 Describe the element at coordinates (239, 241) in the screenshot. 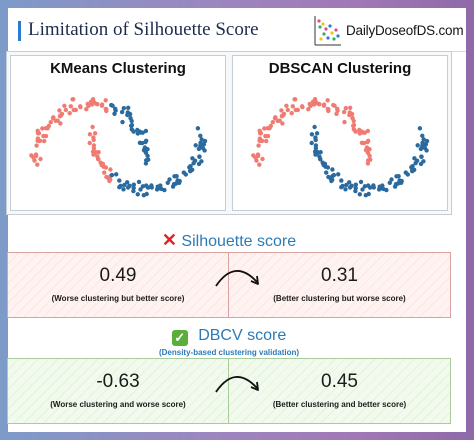

I see `silhouette-heading-text: Silhouette score` at that location.